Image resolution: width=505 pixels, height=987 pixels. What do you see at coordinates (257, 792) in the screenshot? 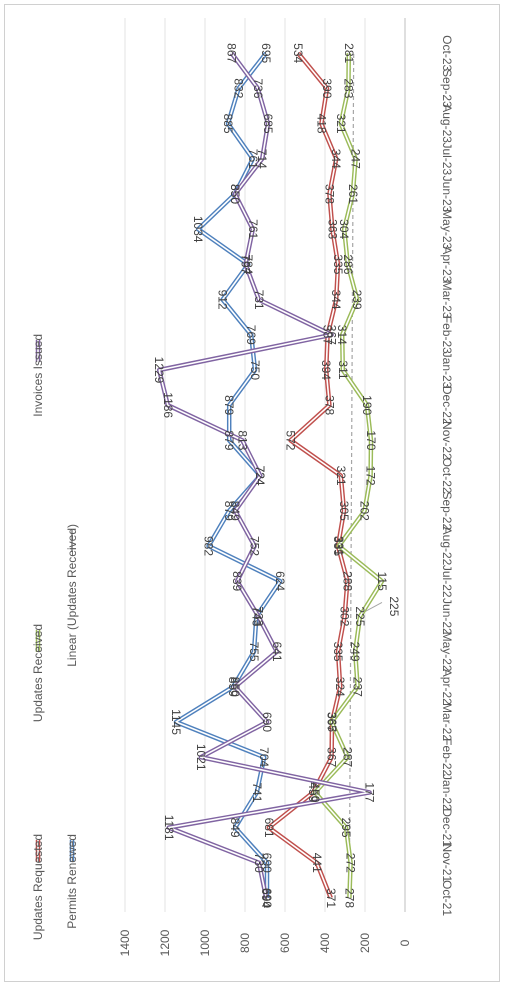
I see `data-label-permits-renewed: 741` at bounding box center [257, 792].